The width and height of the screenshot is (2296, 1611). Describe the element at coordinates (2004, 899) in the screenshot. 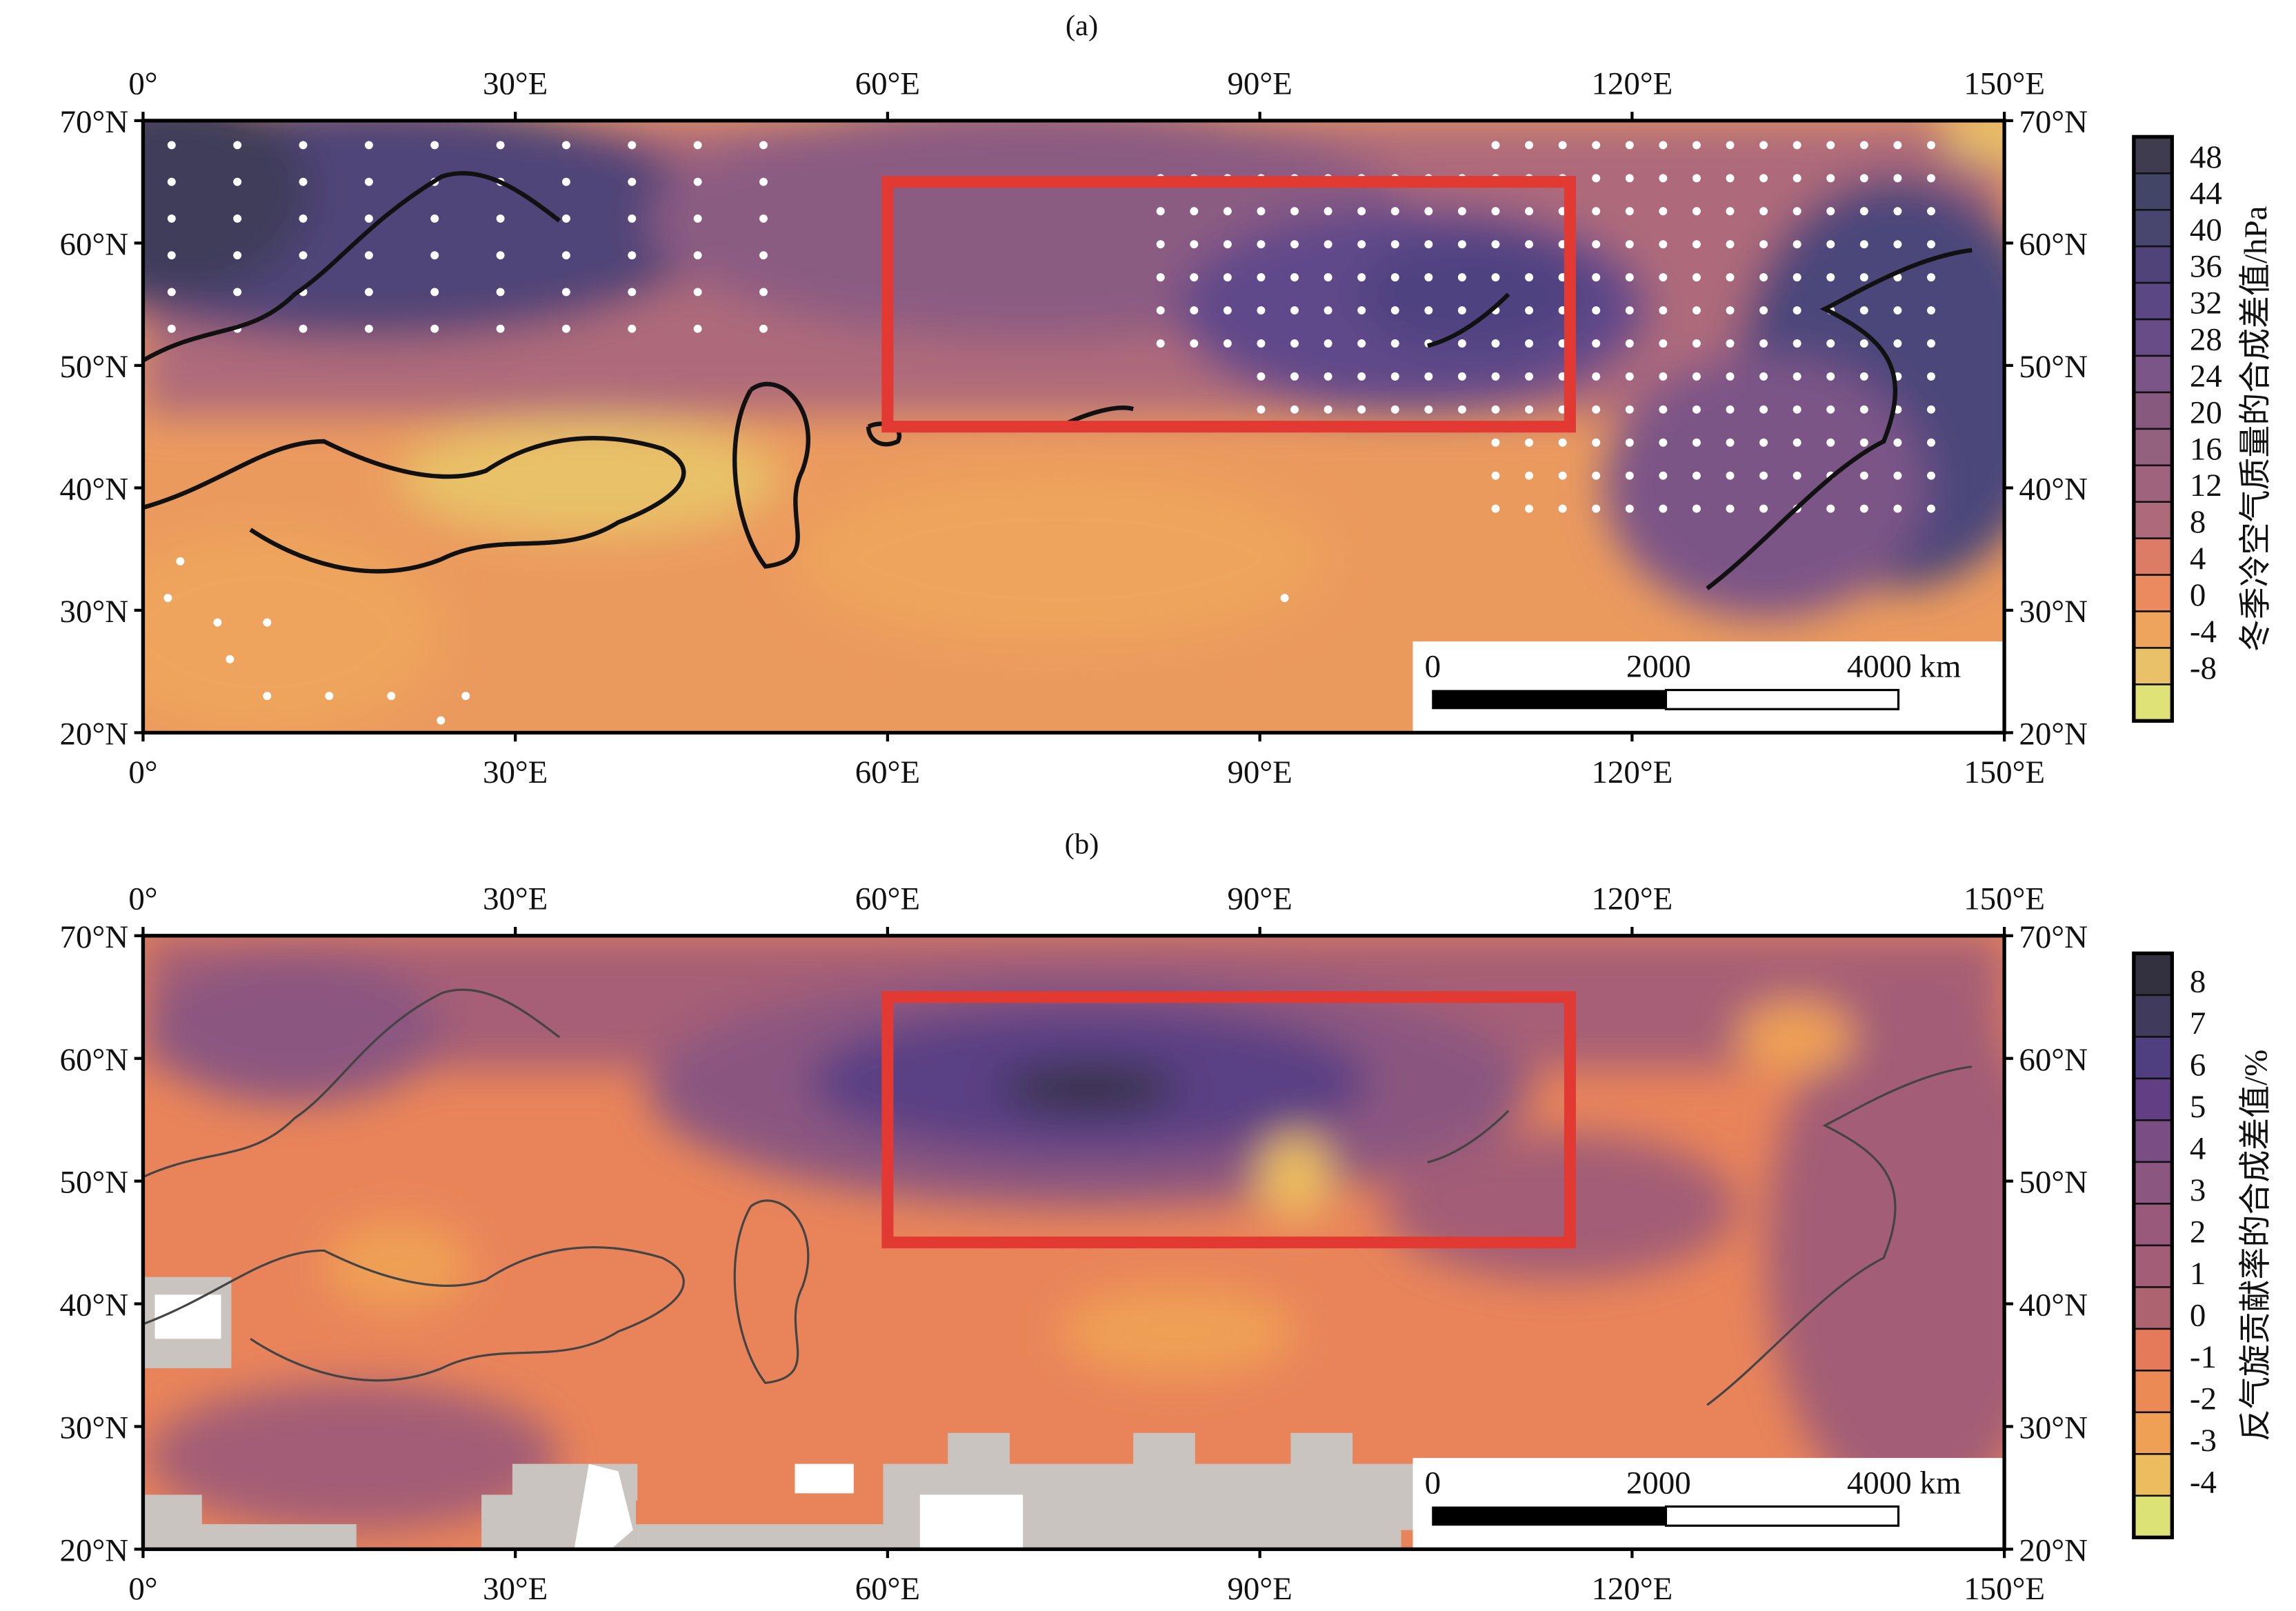

I see `x-tick-label-top: 150°E` at that location.